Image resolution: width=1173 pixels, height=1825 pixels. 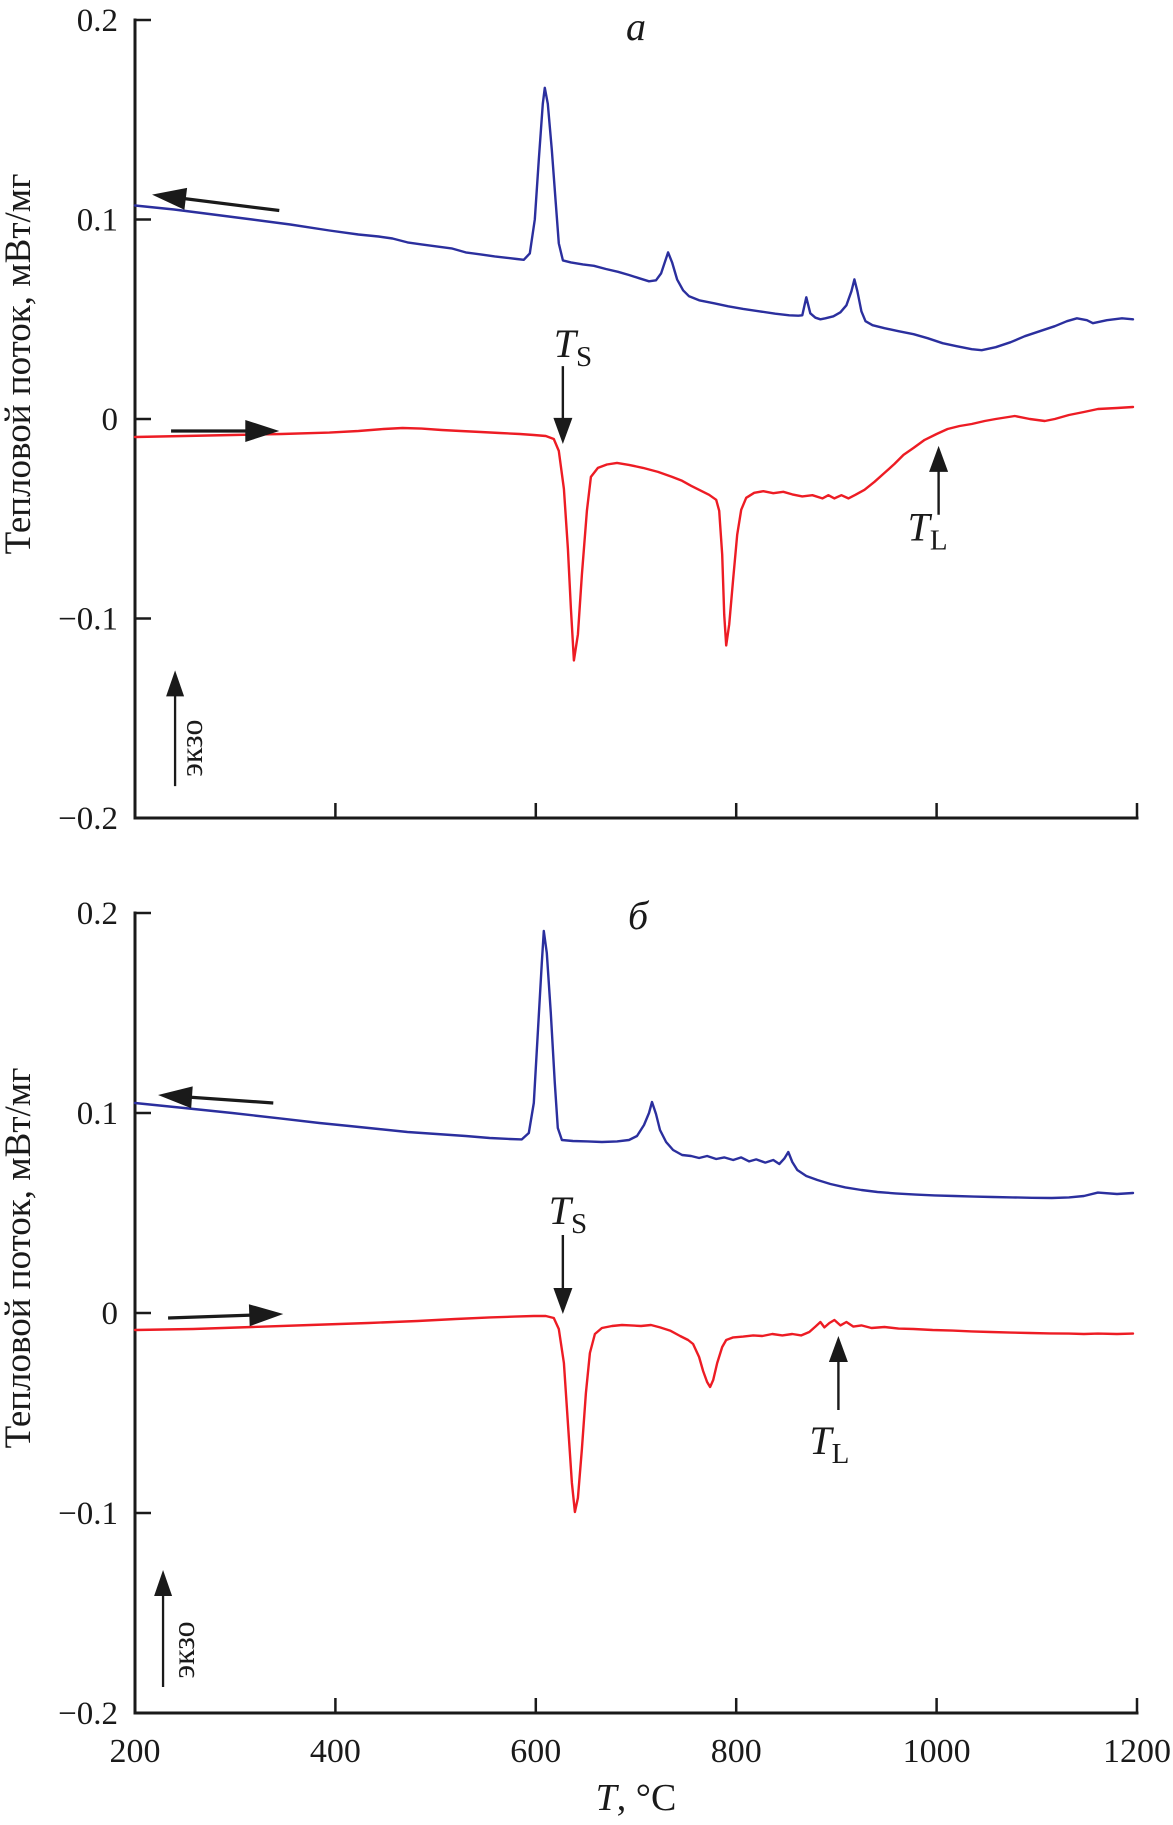 What do you see at coordinates (639, 915) in the screenshot?
I see `panel-title: б` at bounding box center [639, 915].